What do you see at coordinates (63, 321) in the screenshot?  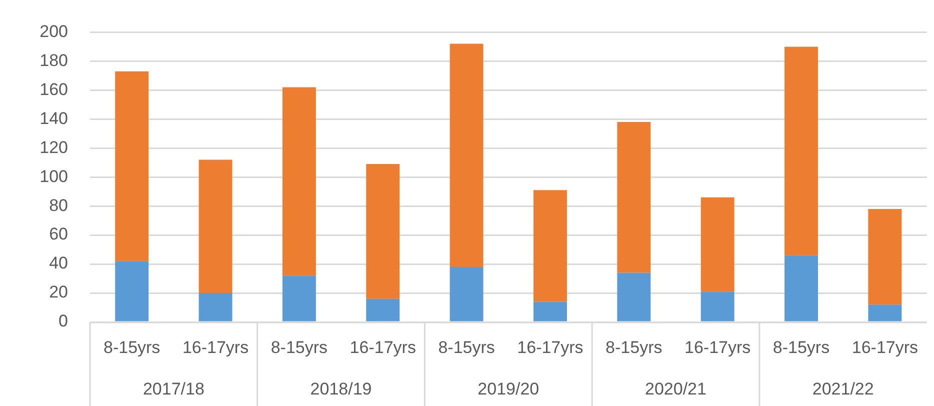 I see `y-tick-label: 0` at bounding box center [63, 321].